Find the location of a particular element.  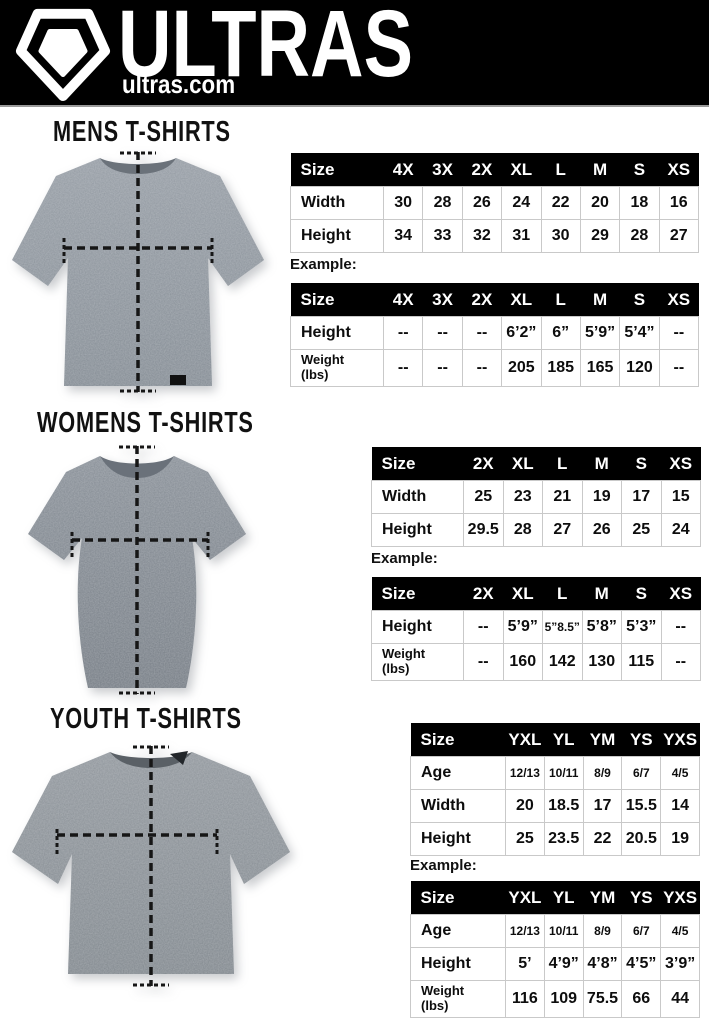

youth-tshirt-image is located at coordinates (151, 866).